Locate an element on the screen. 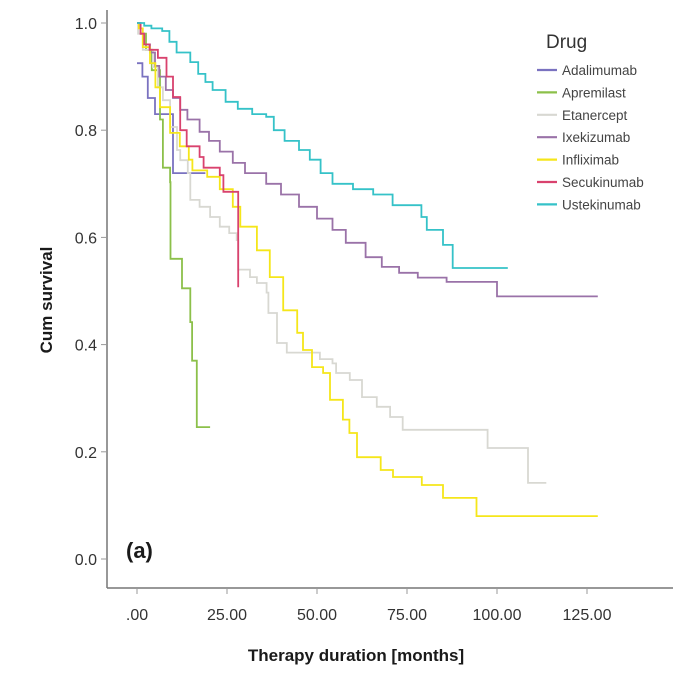 The image size is (692, 675). panel-label: (a) is located at coordinates (139, 550).